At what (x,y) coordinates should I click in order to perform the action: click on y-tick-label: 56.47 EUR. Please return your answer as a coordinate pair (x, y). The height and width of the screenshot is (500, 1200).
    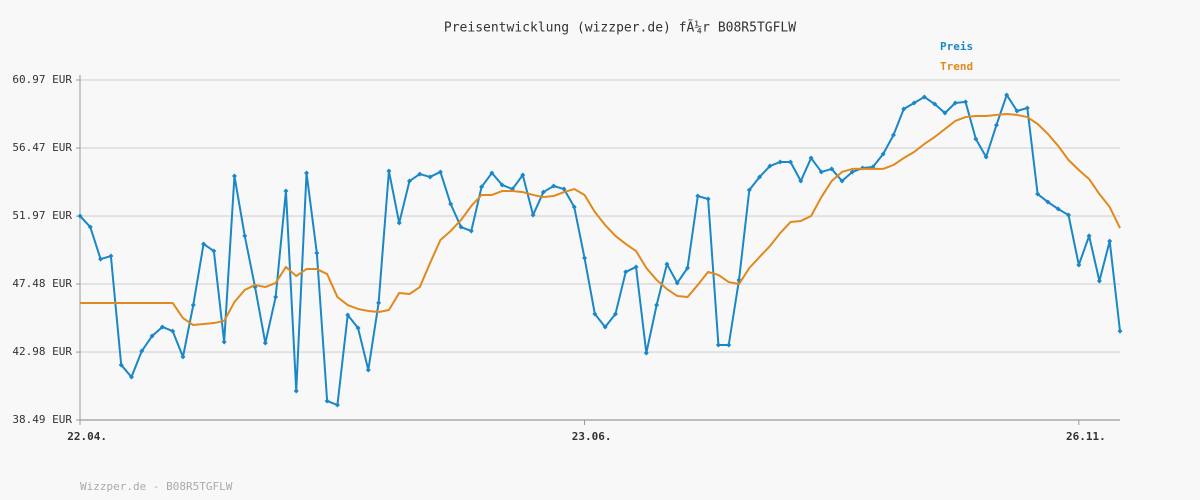
    Looking at the image, I should click on (42, 147).